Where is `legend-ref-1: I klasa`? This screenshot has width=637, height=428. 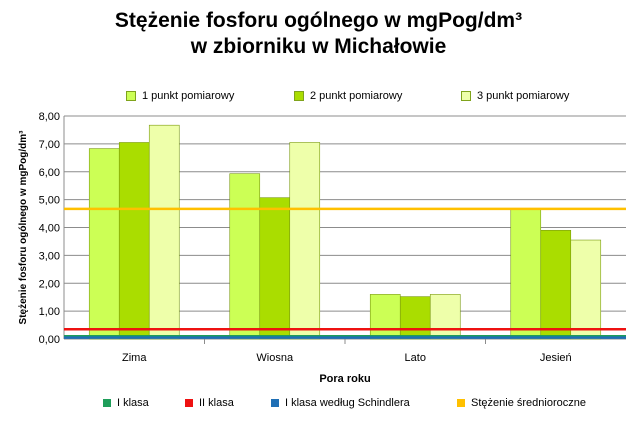 legend-ref-1: I klasa is located at coordinates (126, 403).